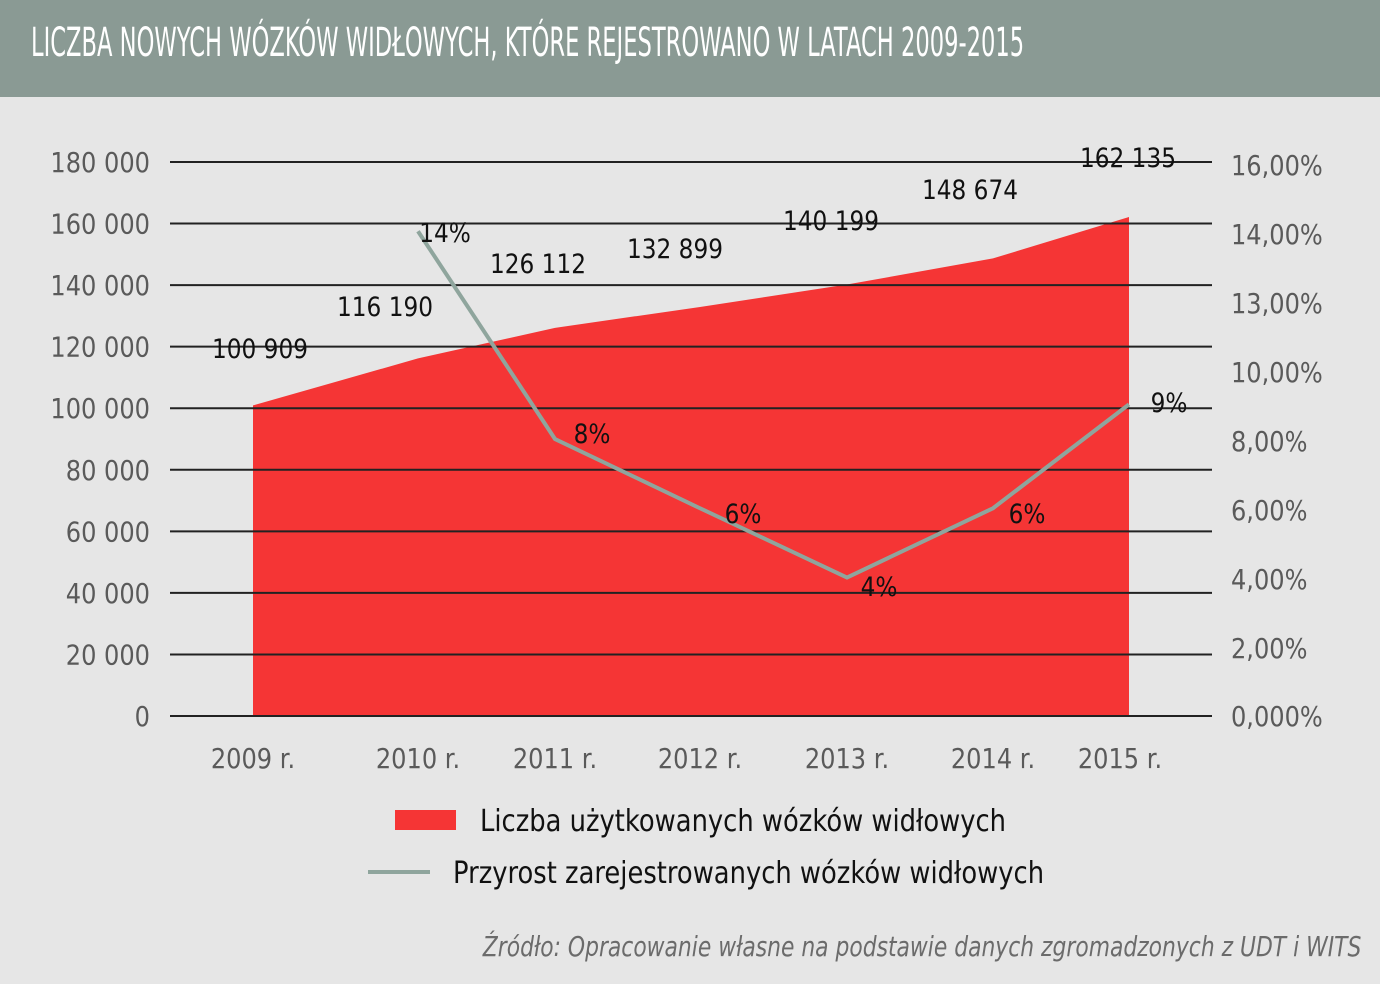 The width and height of the screenshot is (1380, 984). What do you see at coordinates (1128, 157) in the screenshot?
I see `area-data-label: 162 135` at bounding box center [1128, 157].